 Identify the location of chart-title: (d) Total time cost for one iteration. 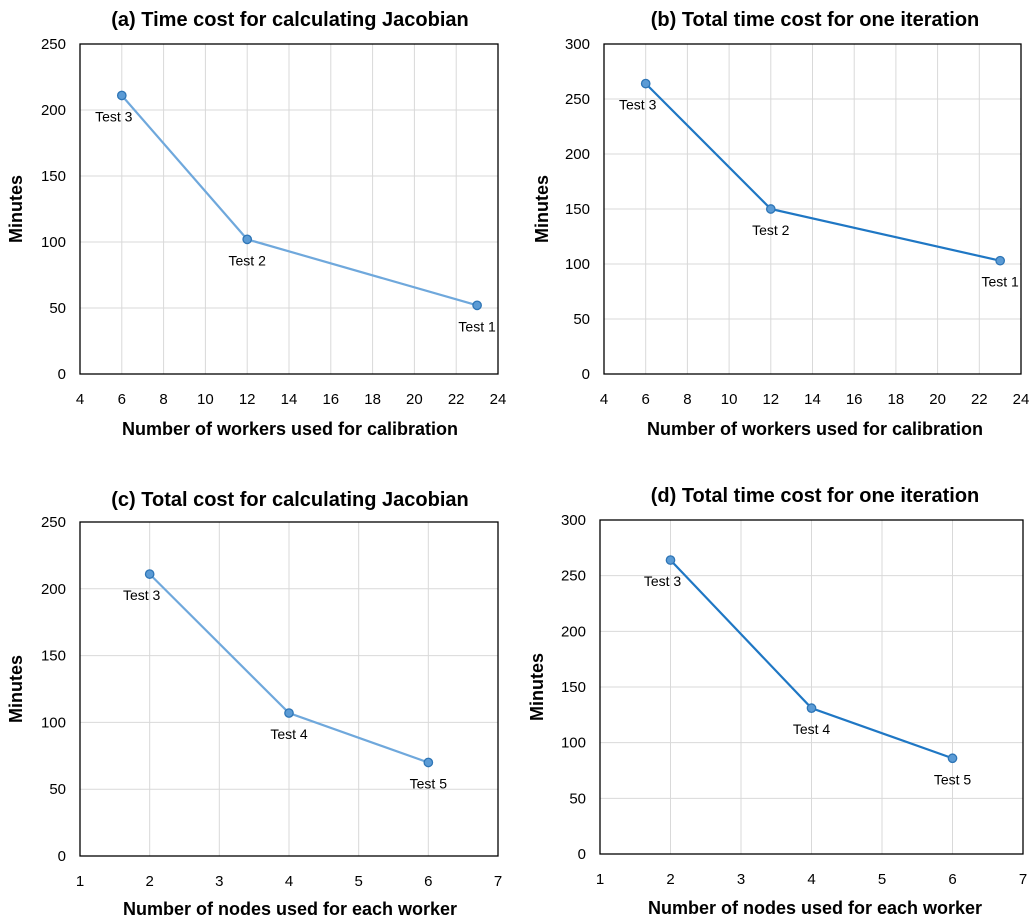
(815, 496).